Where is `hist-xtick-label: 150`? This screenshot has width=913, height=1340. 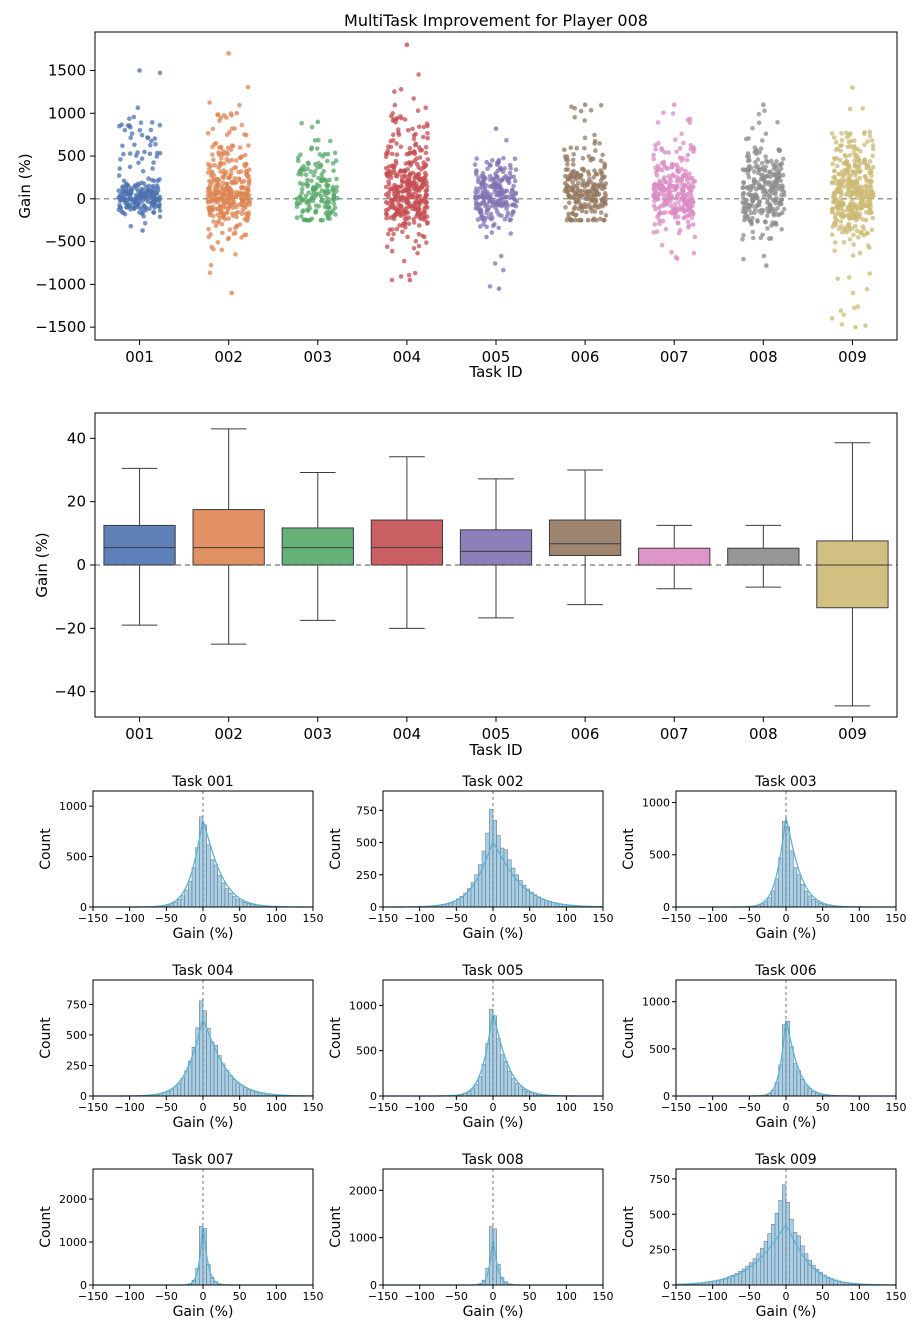
hist-xtick-label: 150 is located at coordinates (603, 918).